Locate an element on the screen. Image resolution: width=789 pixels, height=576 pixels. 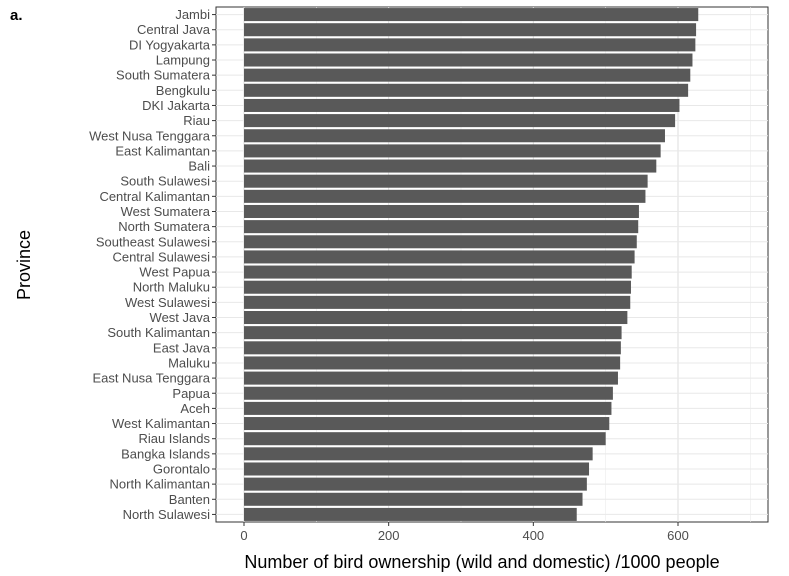
y-tick-label: Lampung is located at coordinates (183, 60).